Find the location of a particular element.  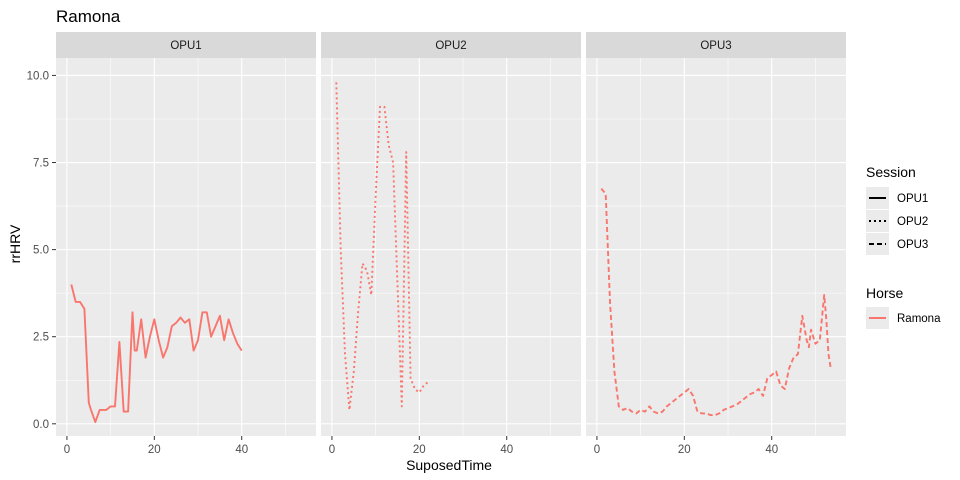

facet-strip-label: OPU1 is located at coordinates (185, 46).